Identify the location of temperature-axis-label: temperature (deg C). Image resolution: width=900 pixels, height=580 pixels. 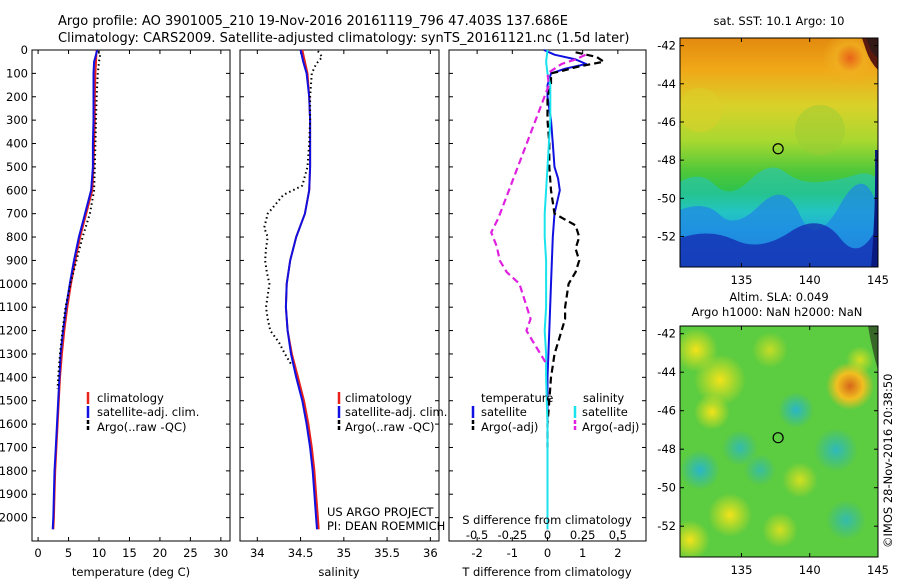
(131, 572).